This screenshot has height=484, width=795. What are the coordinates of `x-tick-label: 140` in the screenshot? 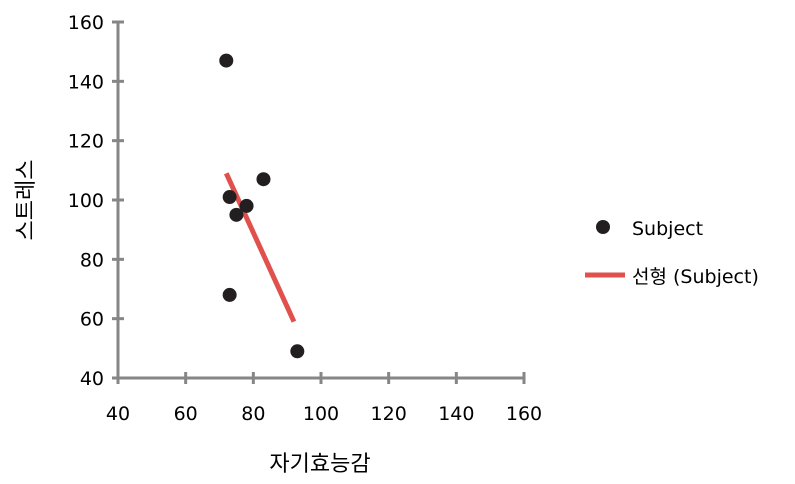 It's located at (456, 414).